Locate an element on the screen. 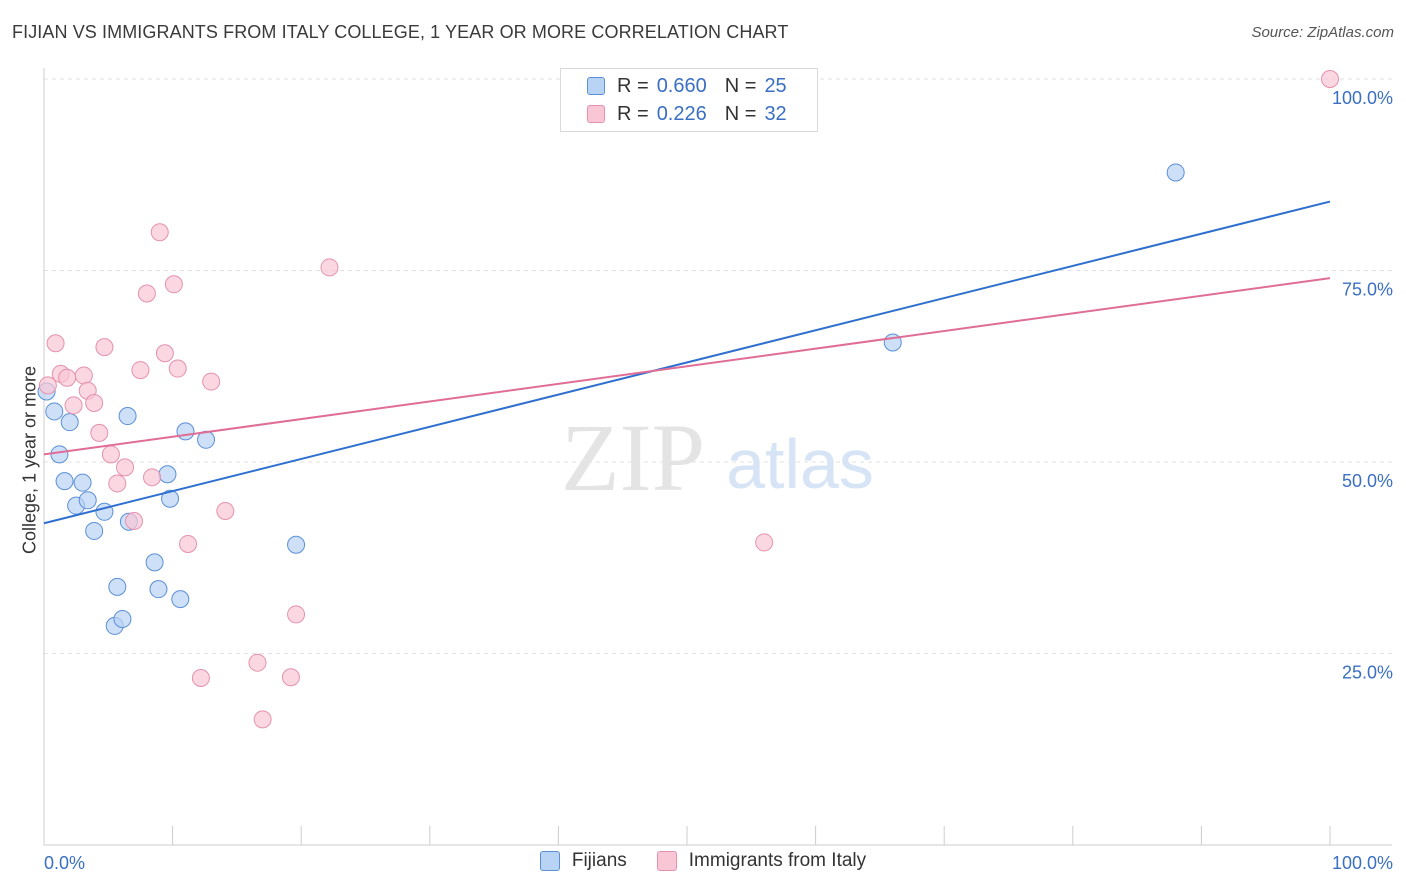  y-tick-label: 75.0% is located at coordinates (1367, 290).